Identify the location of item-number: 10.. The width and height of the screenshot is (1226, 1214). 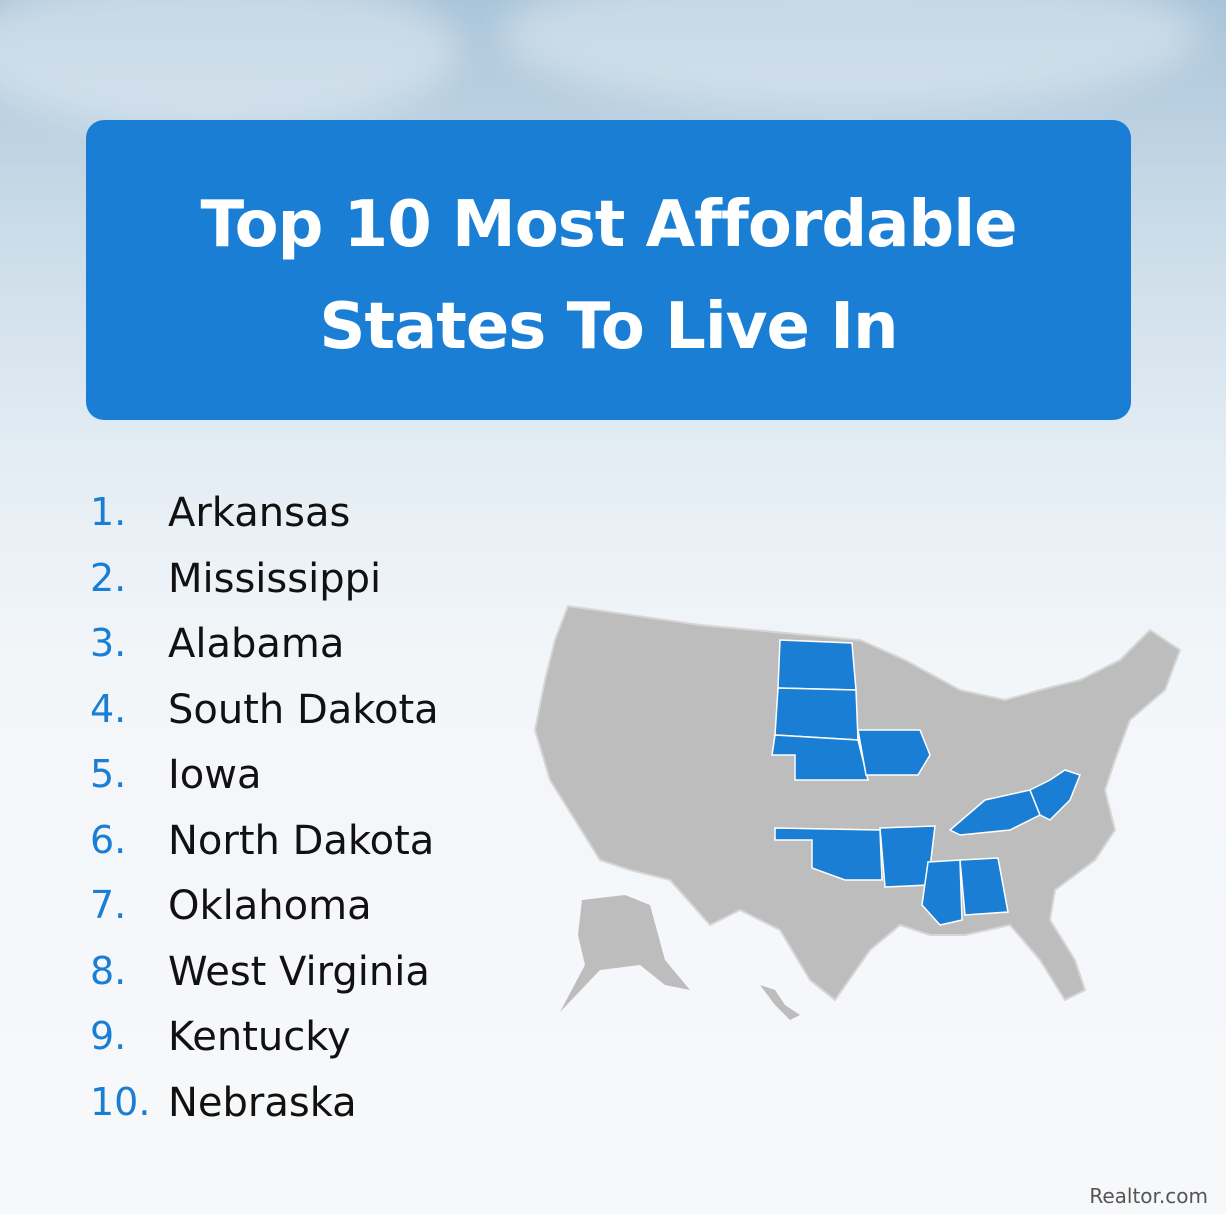
(120, 1101).